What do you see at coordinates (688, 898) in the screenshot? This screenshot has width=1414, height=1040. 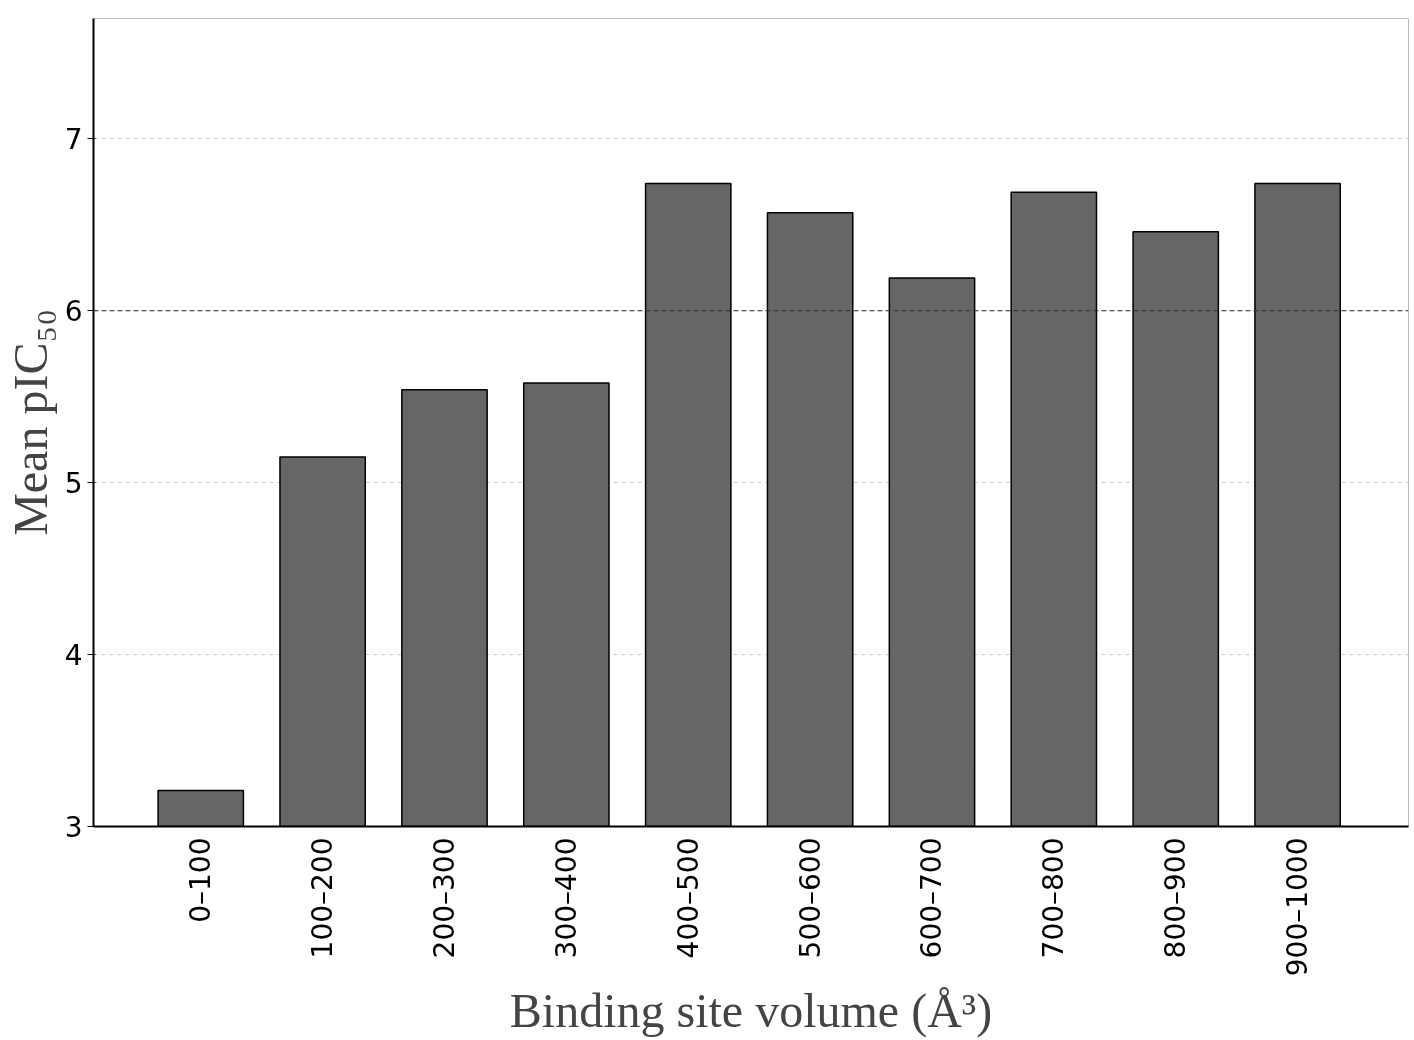 I see `x-tick-label: 400–500` at bounding box center [688, 898].